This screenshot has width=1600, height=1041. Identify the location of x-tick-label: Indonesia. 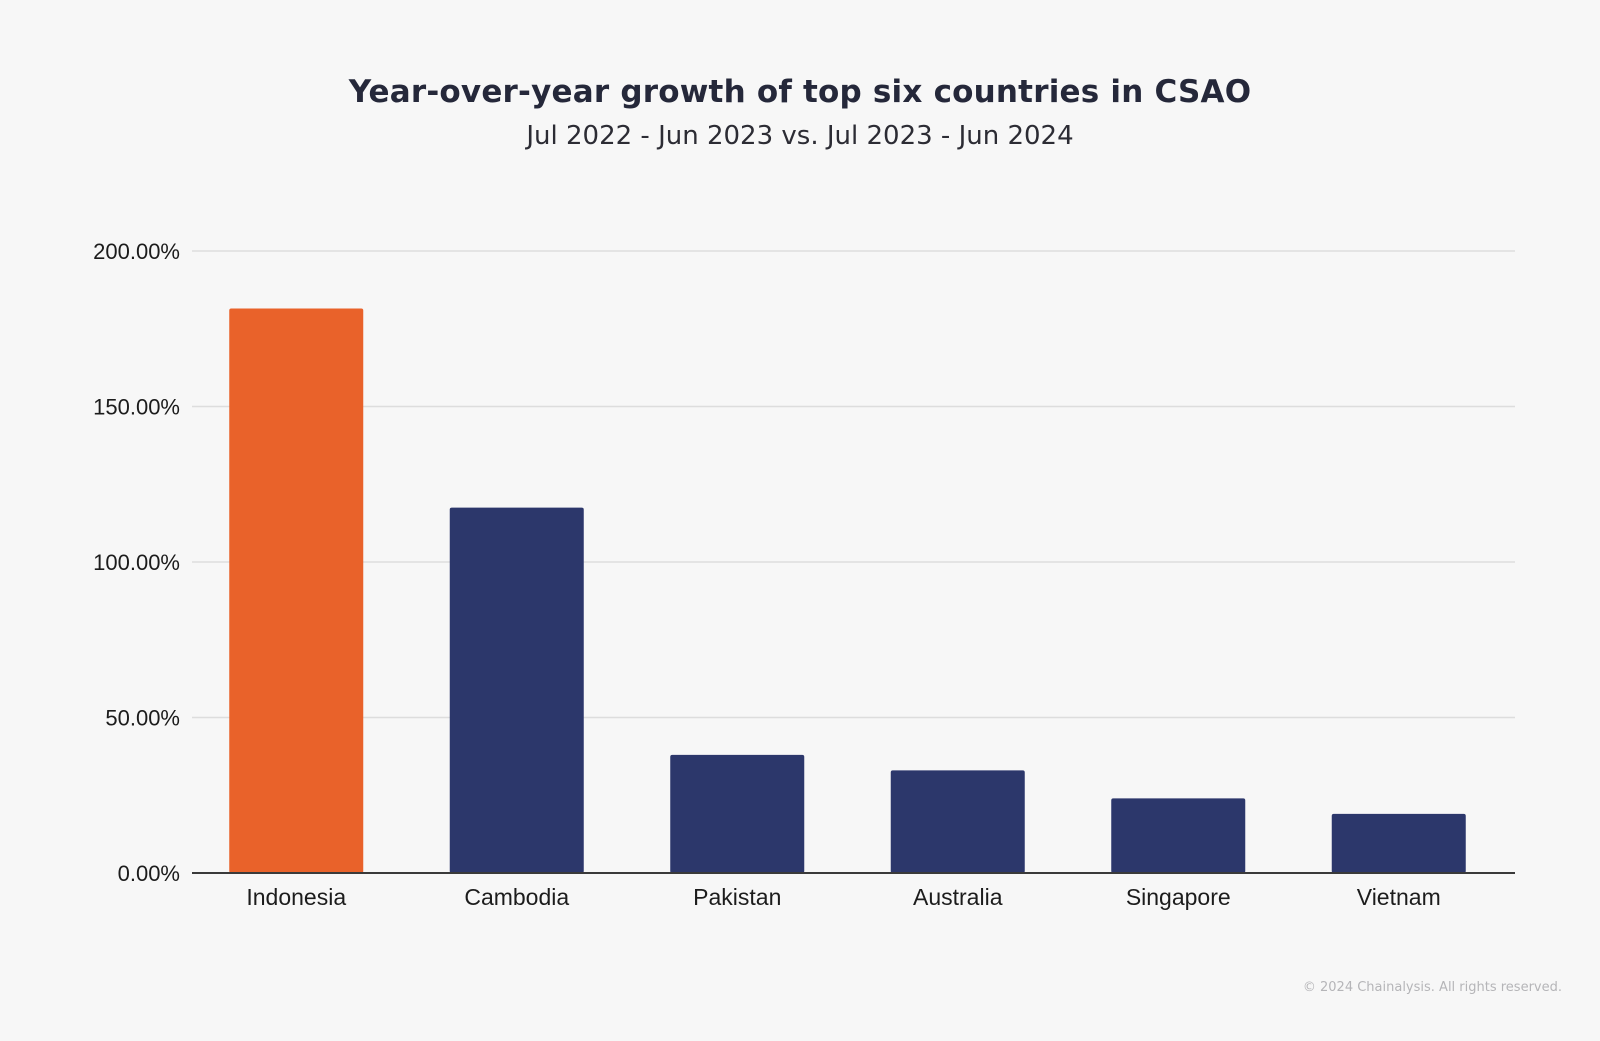
(296, 897).